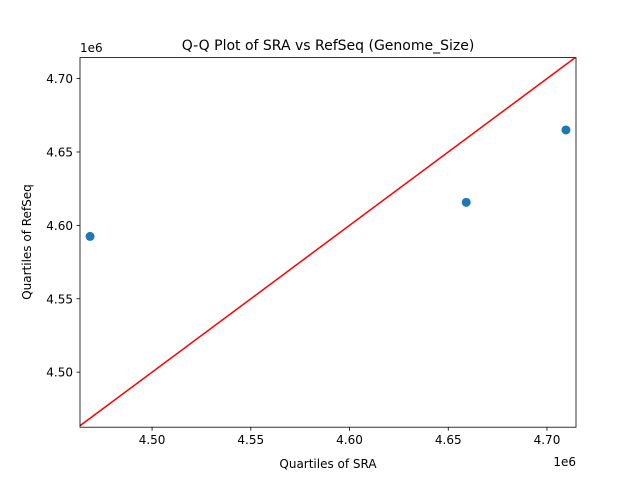  I want to click on y-tick-label: 4.65, so click(59, 152).